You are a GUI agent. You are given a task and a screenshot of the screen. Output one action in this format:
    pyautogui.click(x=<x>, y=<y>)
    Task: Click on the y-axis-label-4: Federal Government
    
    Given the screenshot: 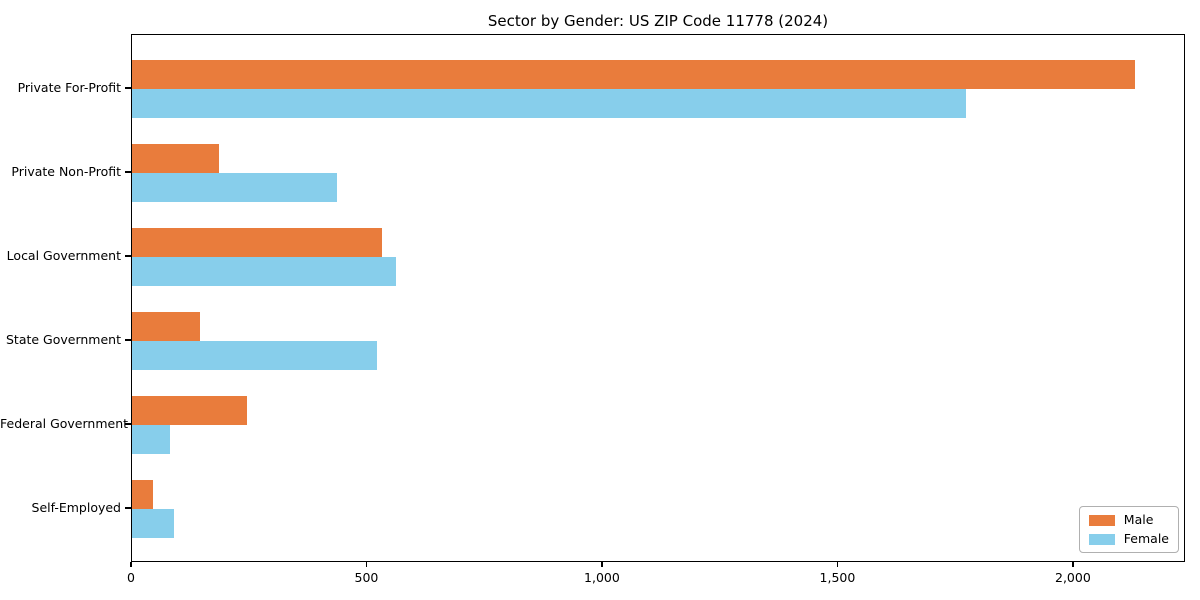 What is the action you would take?
    pyautogui.click(x=64, y=423)
    